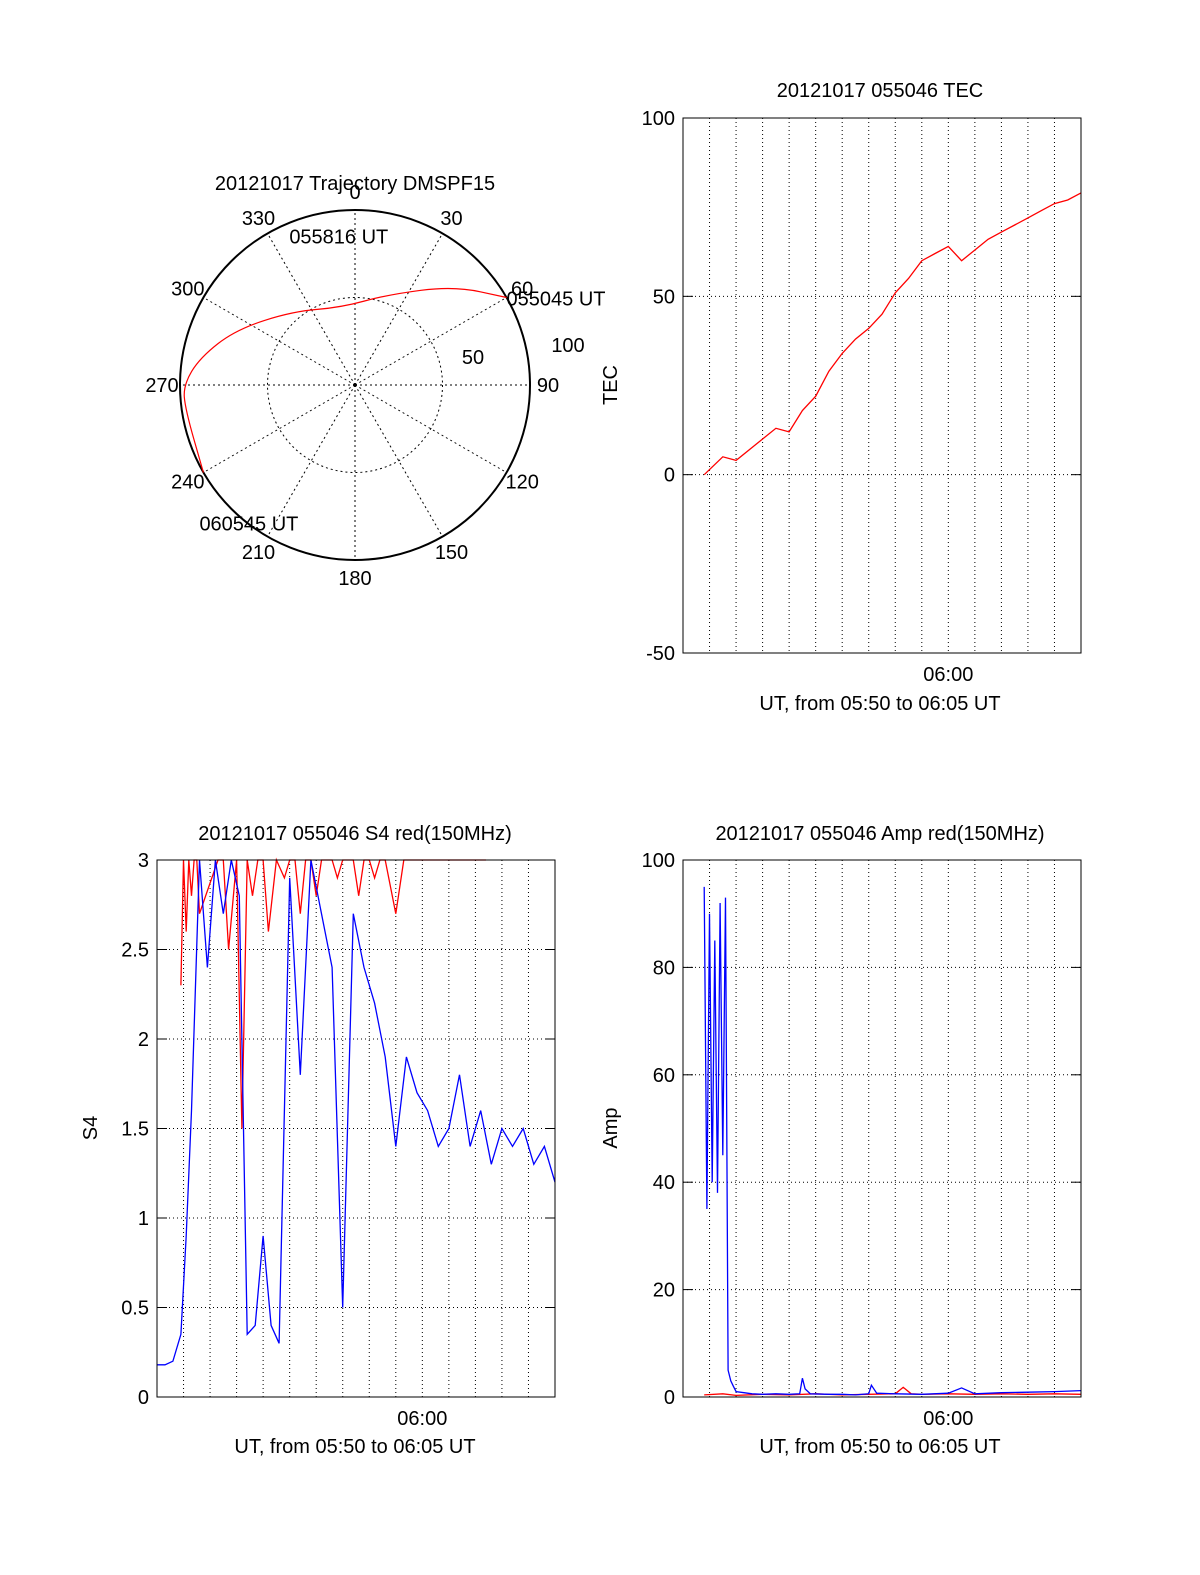 This screenshot has width=1200, height=1575. Describe the element at coordinates (879, 834) in the screenshot. I see `amp-title: 20121017 055046 Amp red(150MHz)` at that location.